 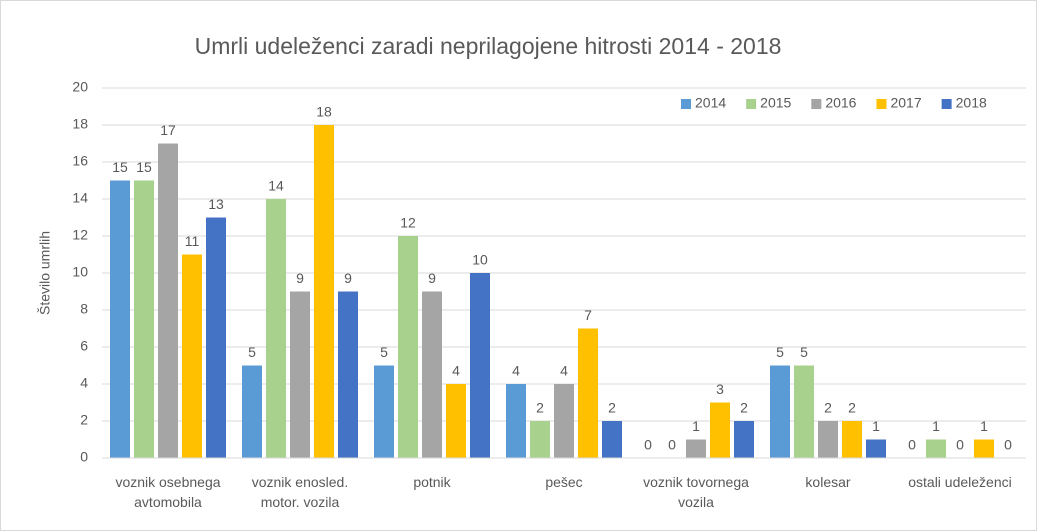 What do you see at coordinates (84, 309) in the screenshot?
I see `y-tick-label: 8` at bounding box center [84, 309].